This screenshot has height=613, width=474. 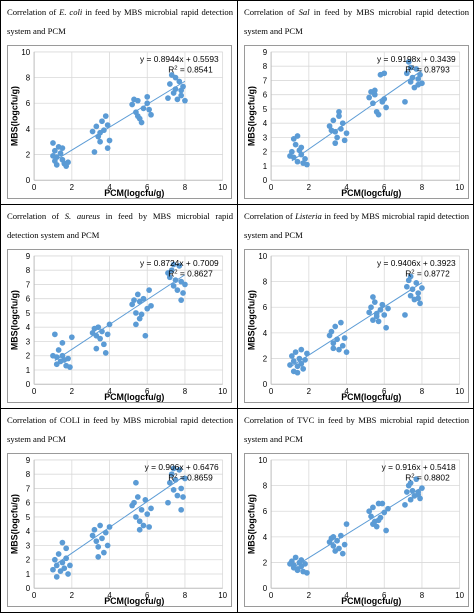 What do you see at coordinates (384, 391) in the screenshot?
I see `x-tick-label: 6` at bounding box center [384, 391].